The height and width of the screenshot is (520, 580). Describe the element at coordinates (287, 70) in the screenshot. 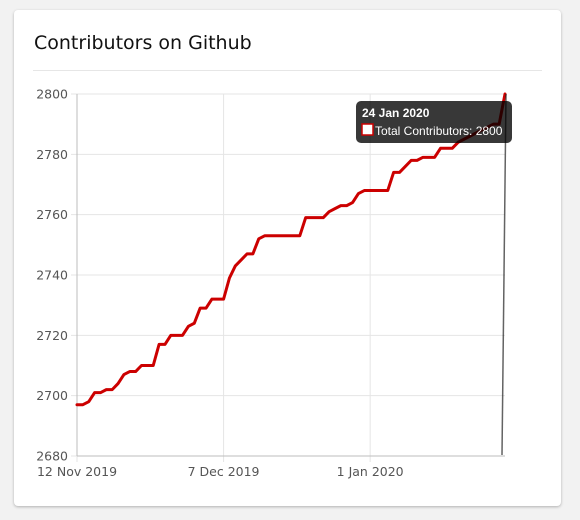

I see `card-divider` at that location.